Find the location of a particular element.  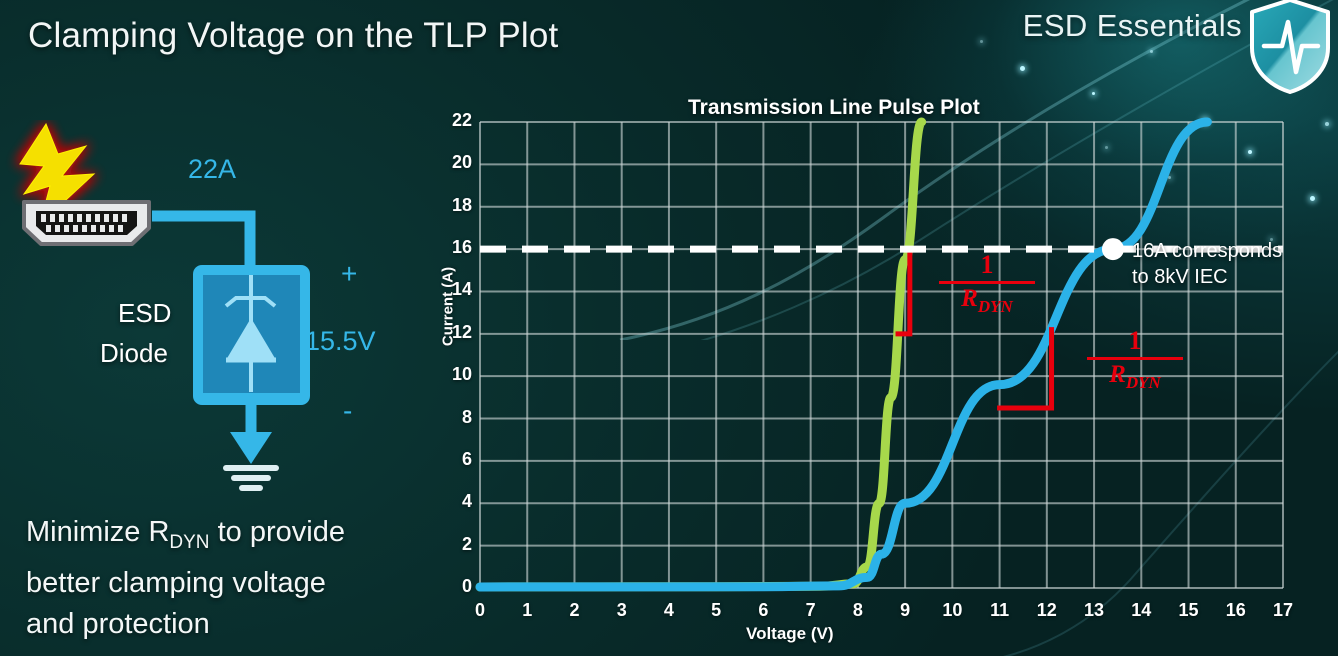

iec-callout-line2: to 8kV IEC is located at coordinates (1180, 277).